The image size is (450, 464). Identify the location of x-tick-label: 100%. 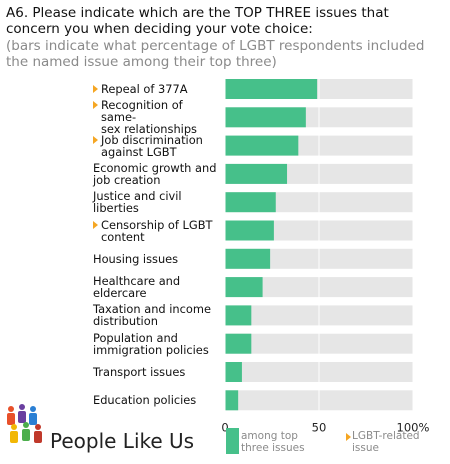
(413, 428).